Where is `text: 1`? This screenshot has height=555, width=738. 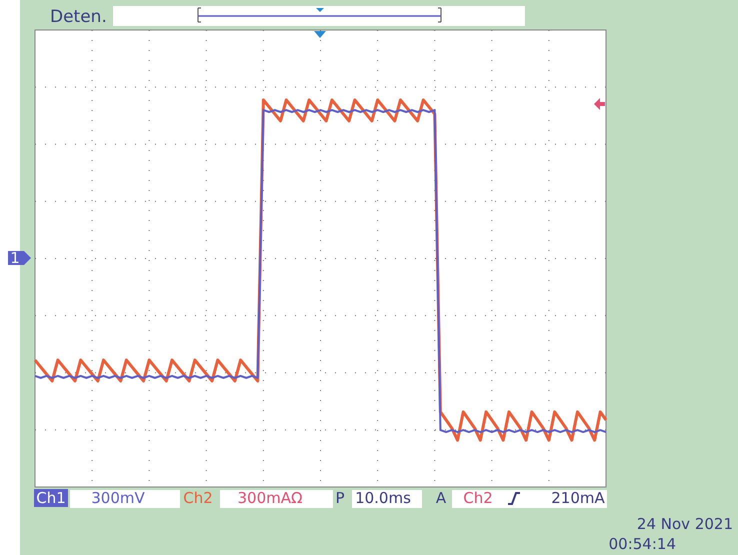
text: 1 is located at coordinates (15, 258).